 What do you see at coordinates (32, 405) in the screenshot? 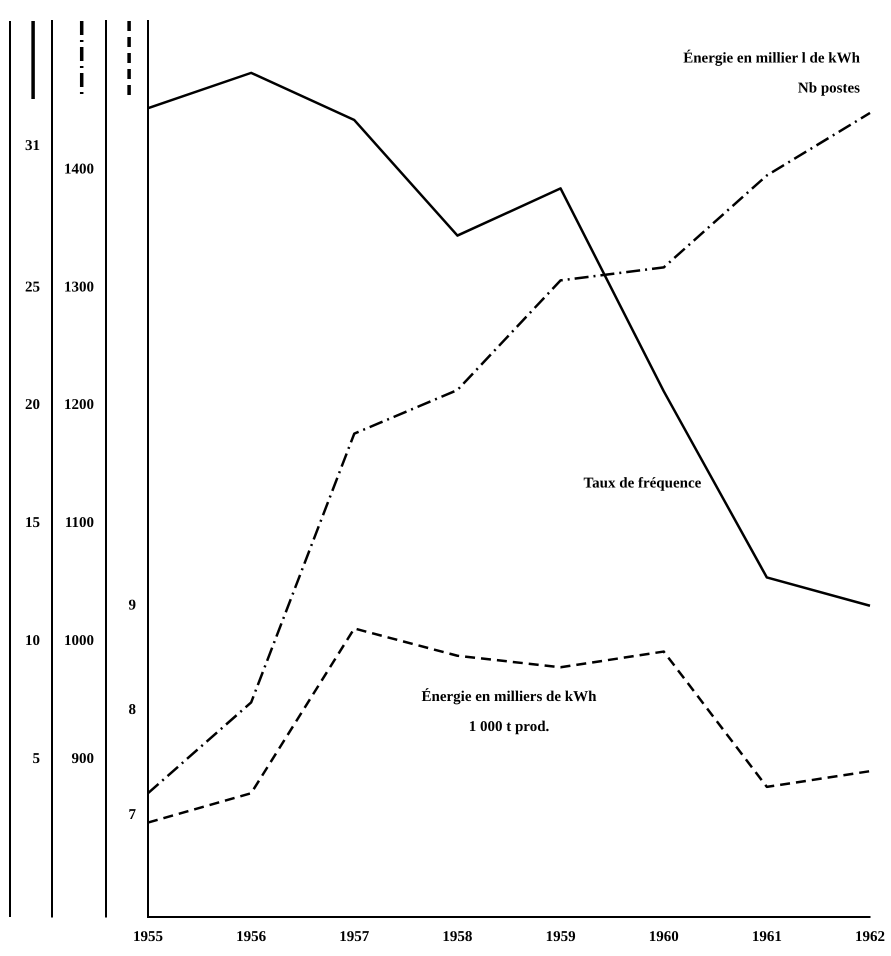
I see `y-tick-label: 20` at bounding box center [32, 405].